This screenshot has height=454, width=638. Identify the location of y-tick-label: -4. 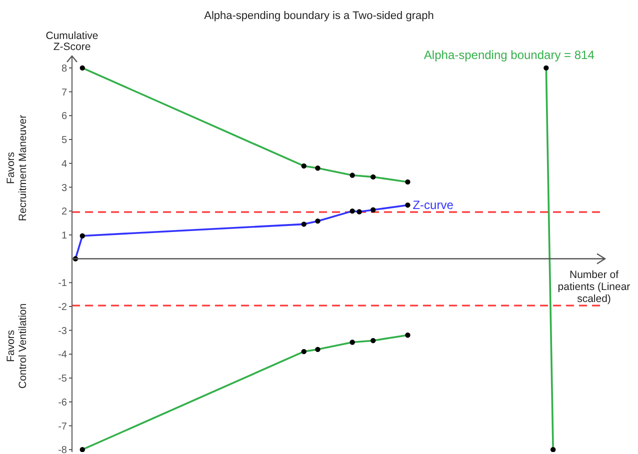
(63, 355).